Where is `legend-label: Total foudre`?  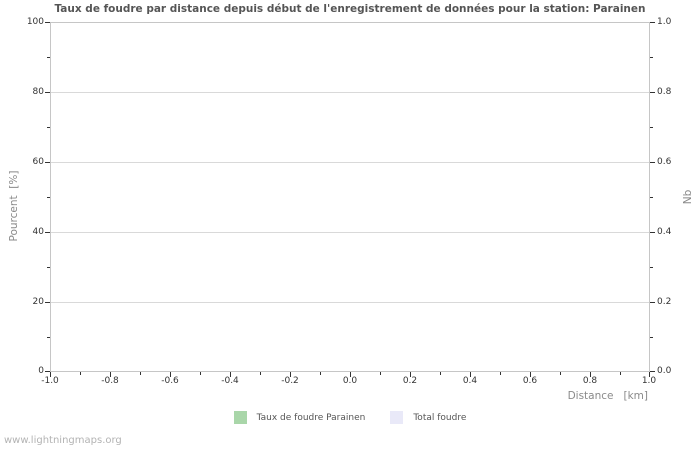
legend-label: Total foudre is located at coordinates (440, 417).